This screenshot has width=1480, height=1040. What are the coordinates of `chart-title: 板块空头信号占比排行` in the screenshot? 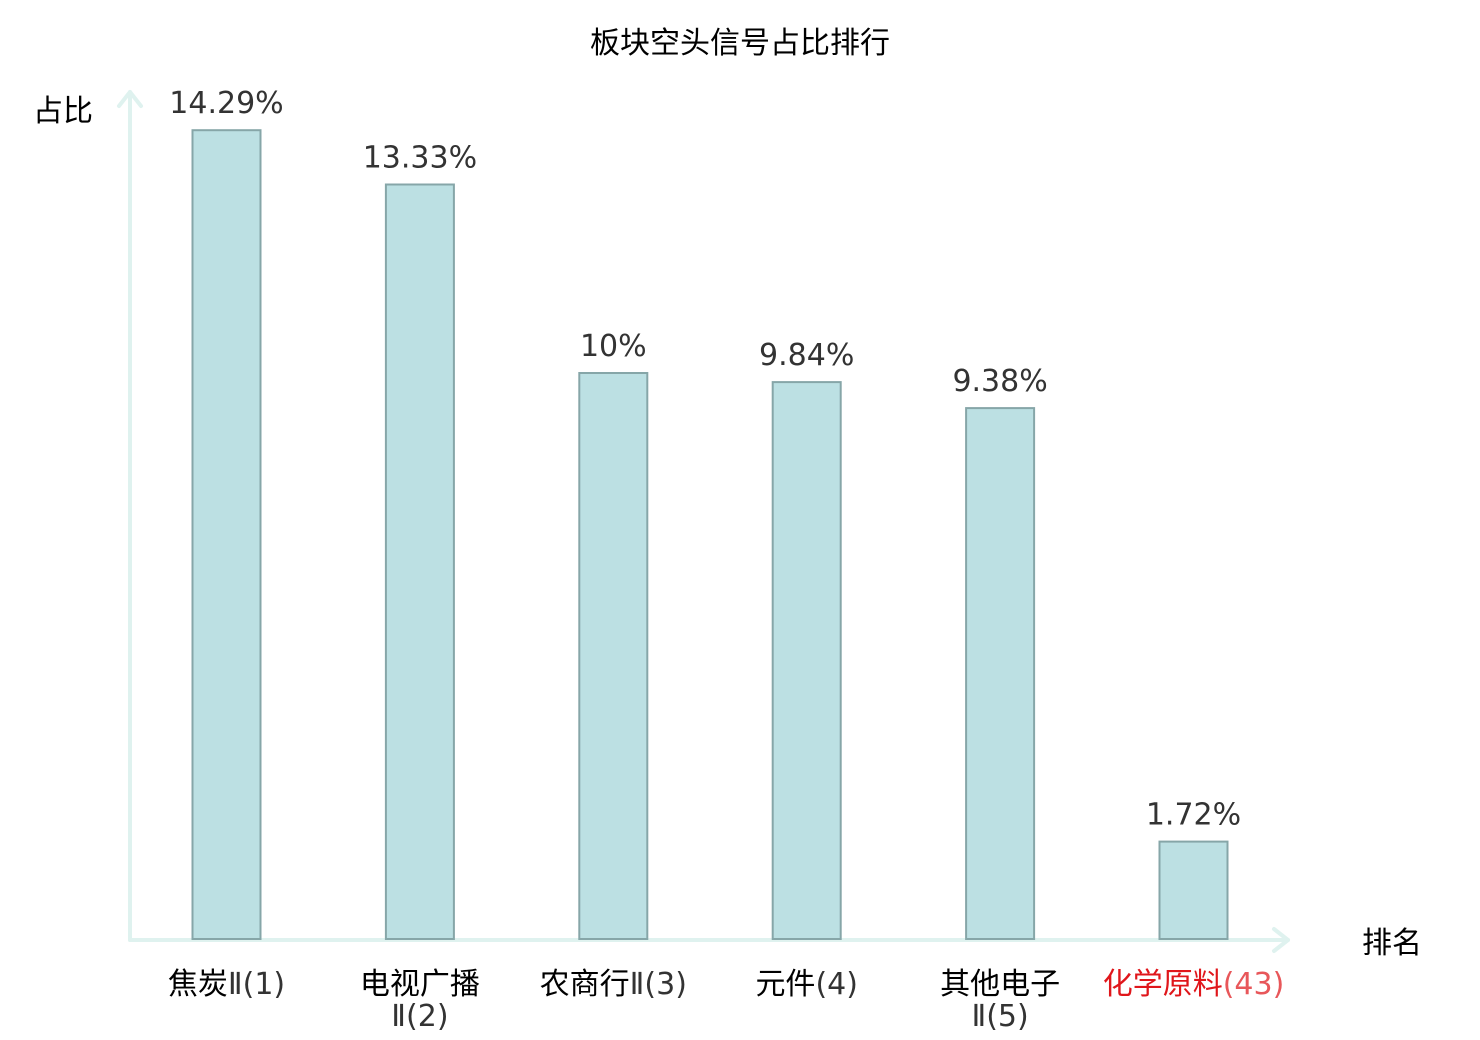 It's located at (740, 43).